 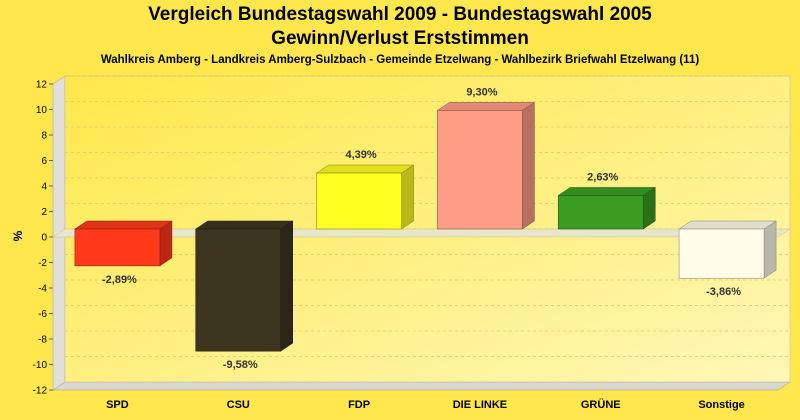 I want to click on y-tick-label: 12, so click(x=42, y=85).